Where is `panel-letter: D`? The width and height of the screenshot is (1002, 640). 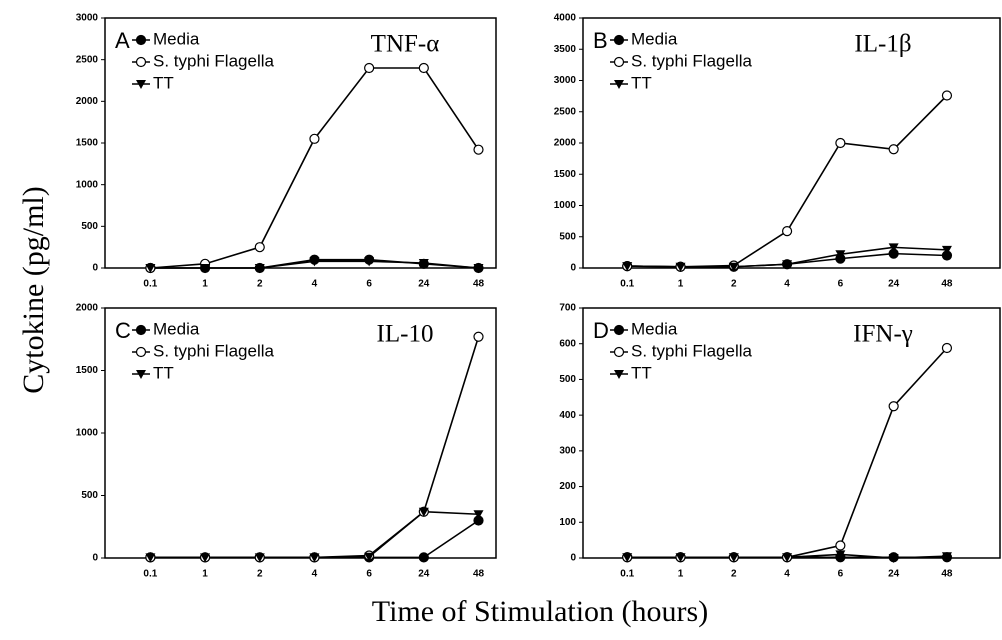
panel-letter: D is located at coordinates (601, 330).